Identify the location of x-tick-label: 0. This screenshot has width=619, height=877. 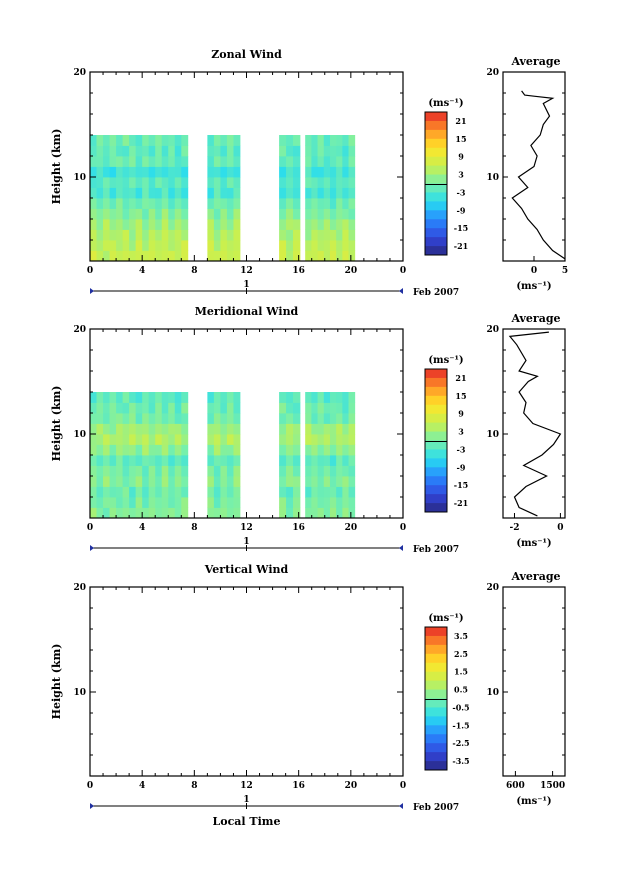
(90, 528).